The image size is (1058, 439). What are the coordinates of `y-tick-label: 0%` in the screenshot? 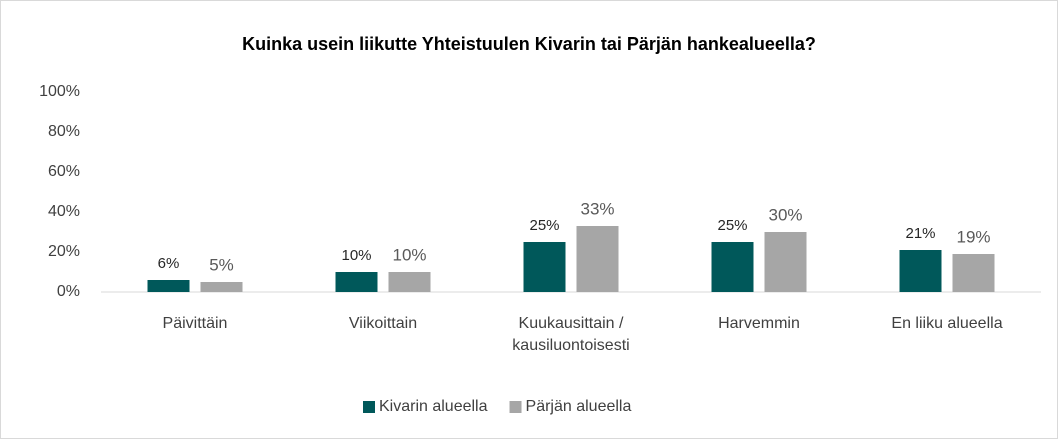 It's located at (68, 291).